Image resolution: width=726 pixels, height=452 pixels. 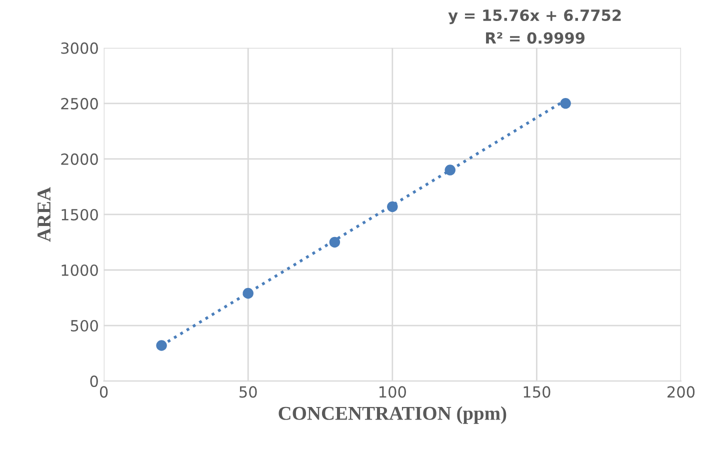 I want to click on x-axis-title: CONCENTRATION (ppm), so click(x=392, y=415).